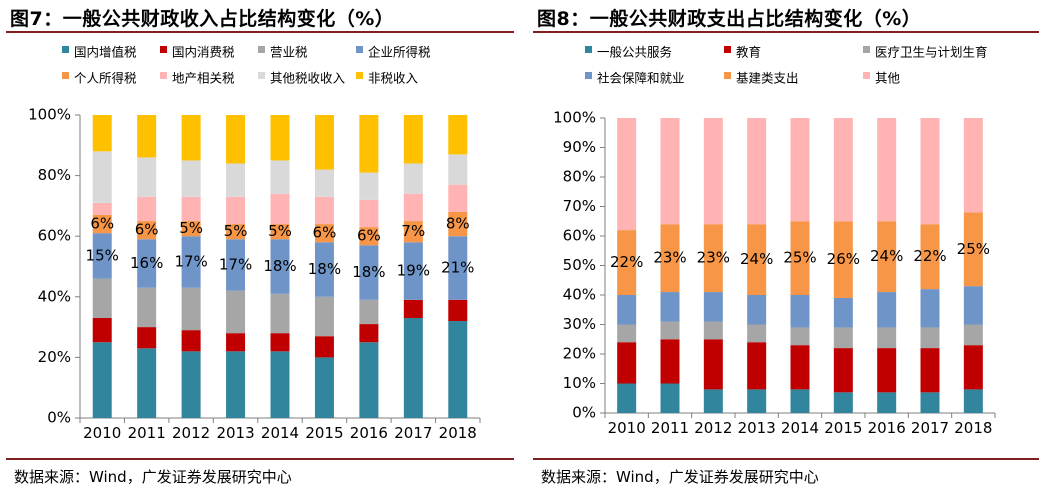 The image size is (1045, 497). I want to click on data-label: 5%, so click(236, 231).